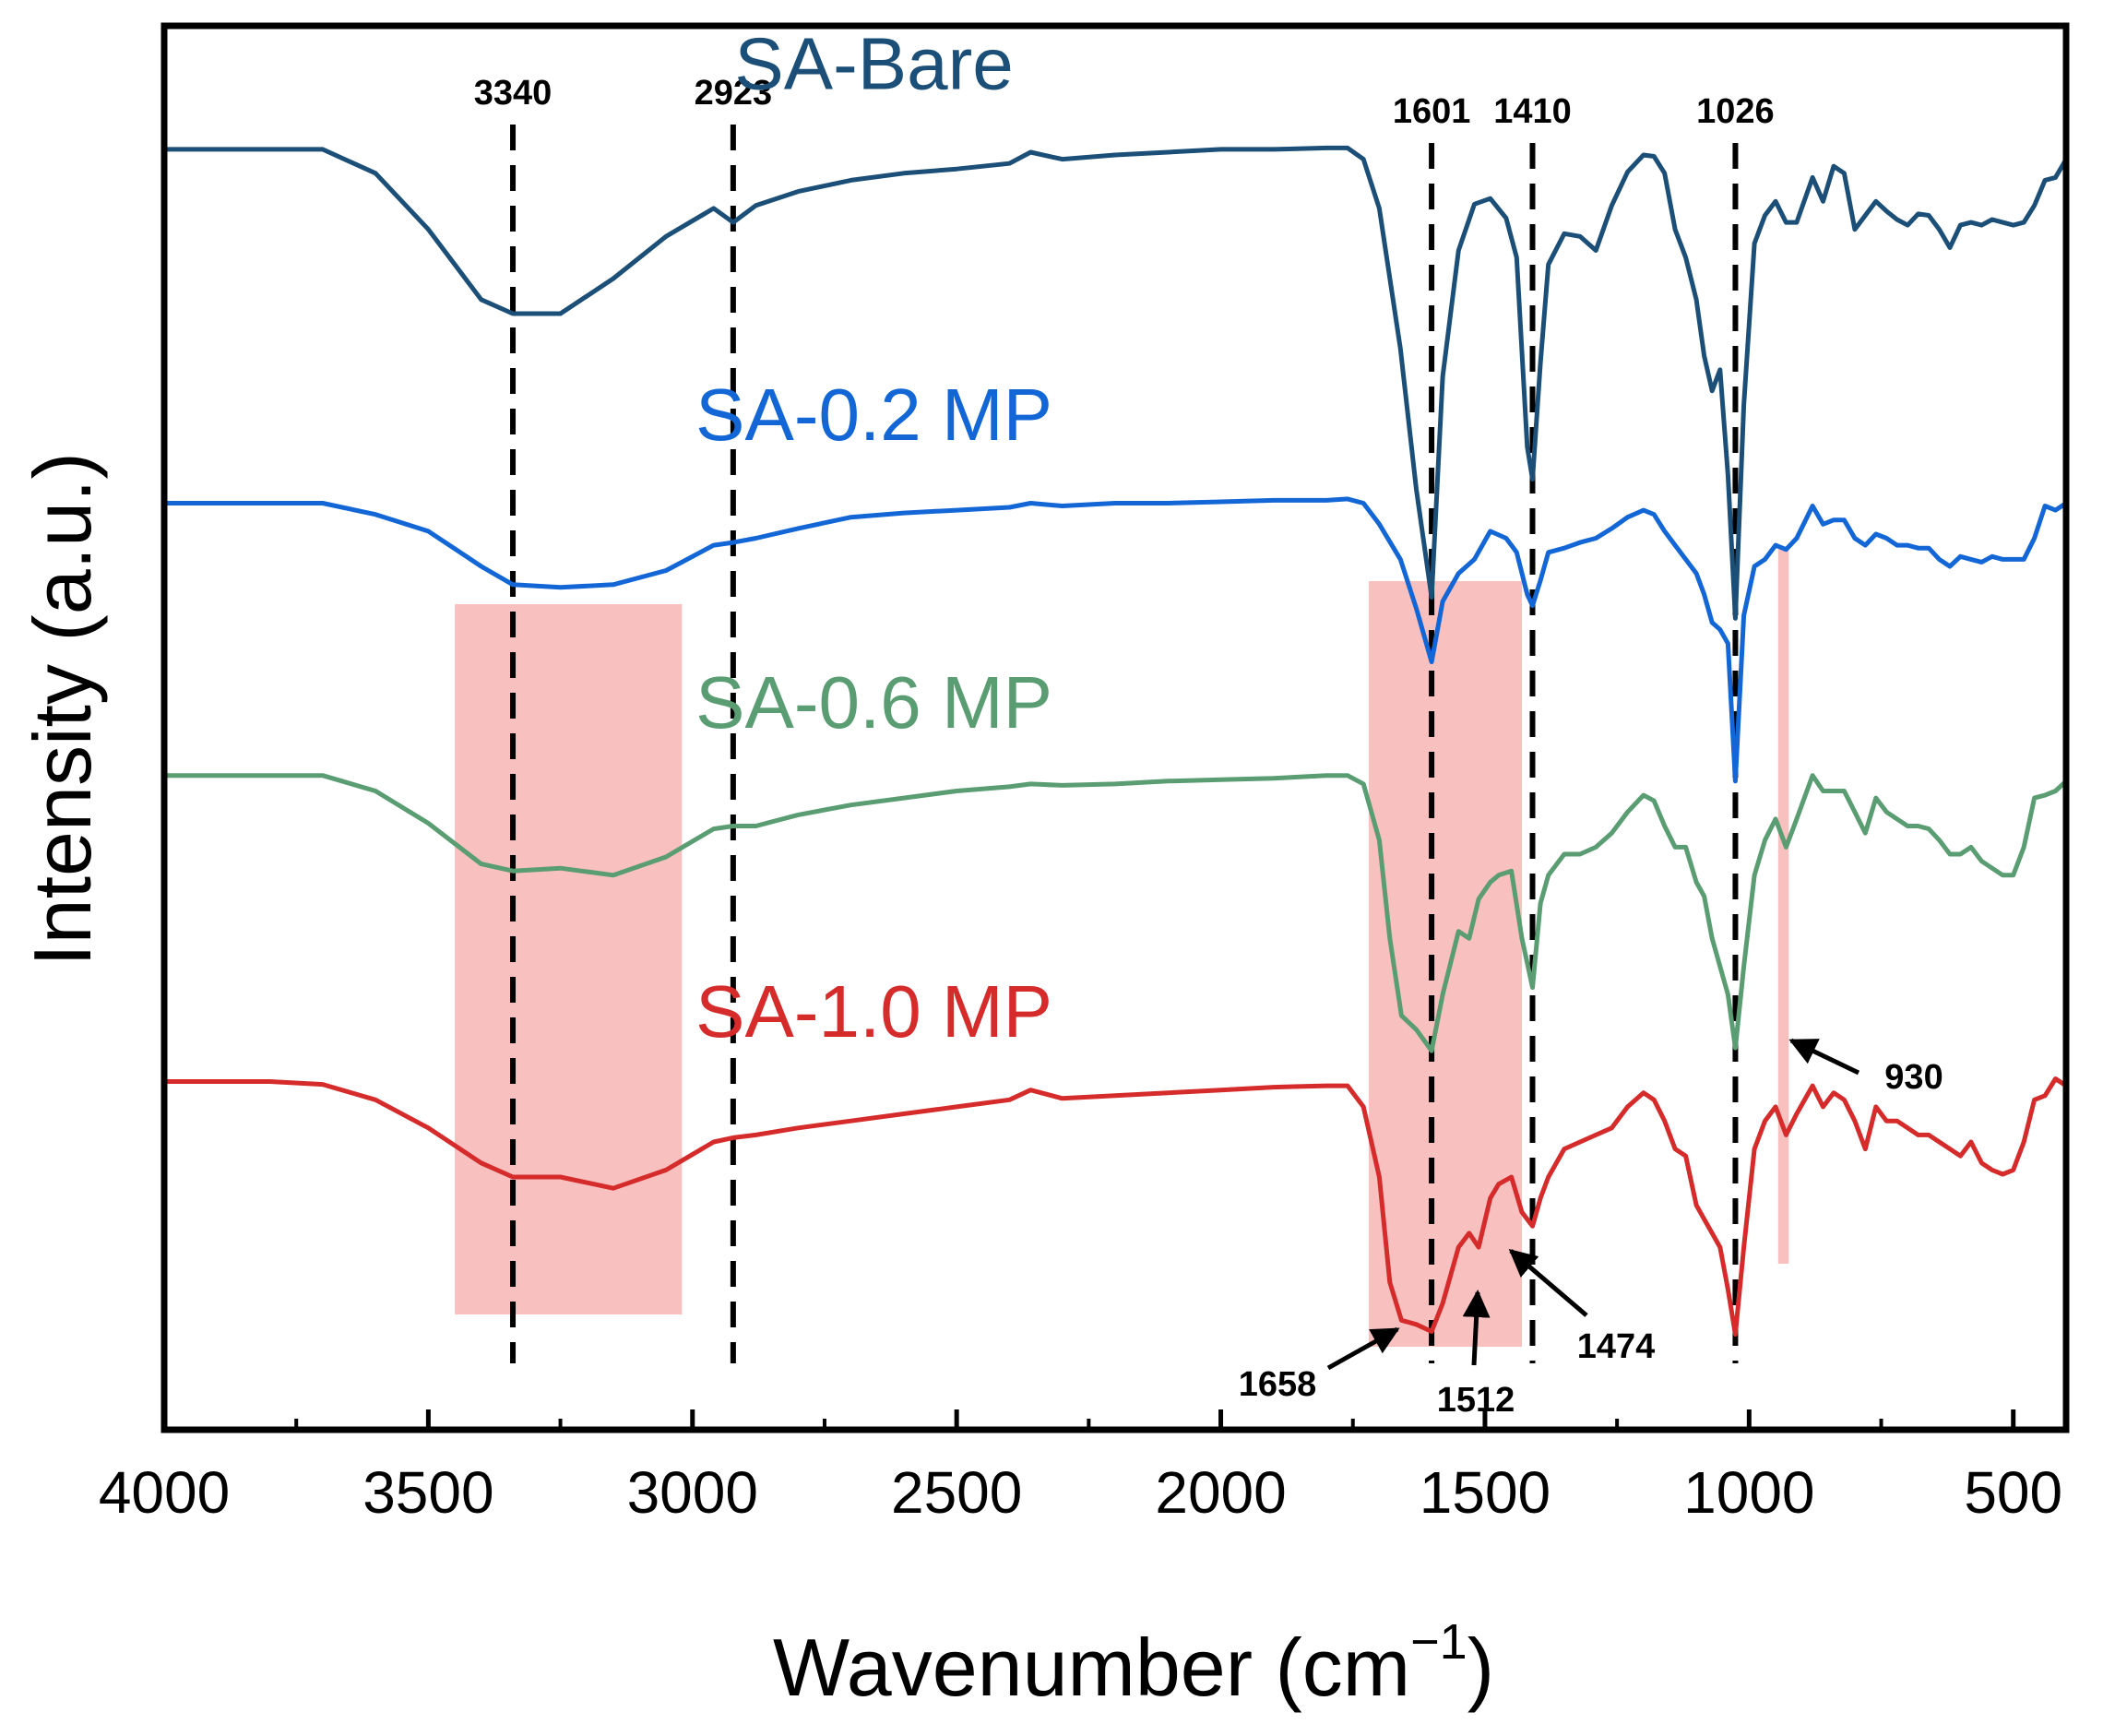 Image resolution: width=2103 pixels, height=1736 pixels. What do you see at coordinates (874, 415) in the screenshot?
I see `series-label-sa-0-2-mp: SA-0.2 MP` at bounding box center [874, 415].